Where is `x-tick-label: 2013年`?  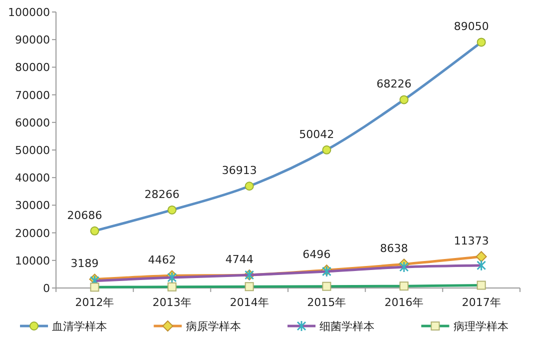
x-tick-label: 2013年 is located at coordinates (172, 302).